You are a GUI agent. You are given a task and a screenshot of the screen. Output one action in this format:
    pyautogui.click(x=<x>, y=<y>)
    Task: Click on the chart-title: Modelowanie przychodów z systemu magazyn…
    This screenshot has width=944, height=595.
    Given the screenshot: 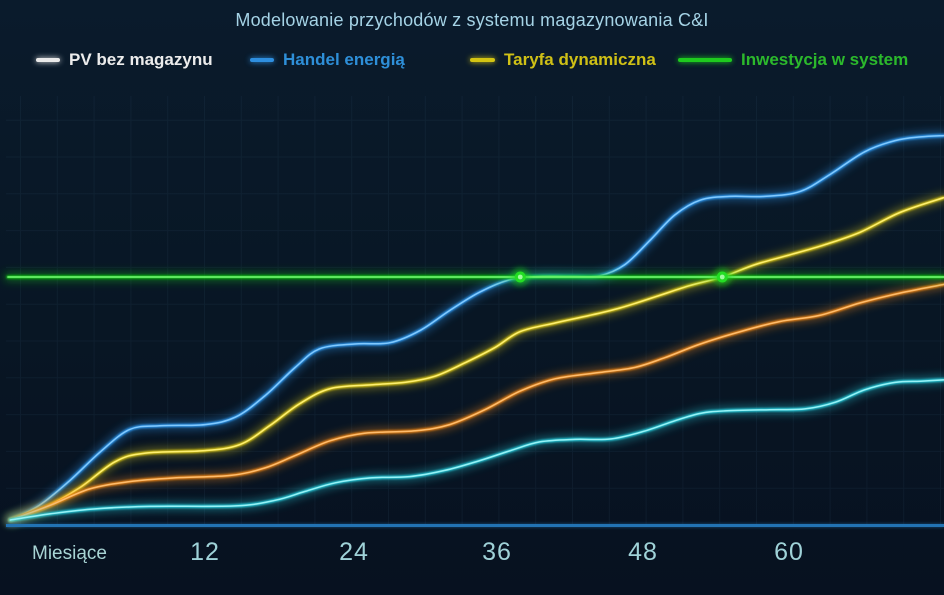 What is the action you would take?
    pyautogui.click(x=472, y=20)
    